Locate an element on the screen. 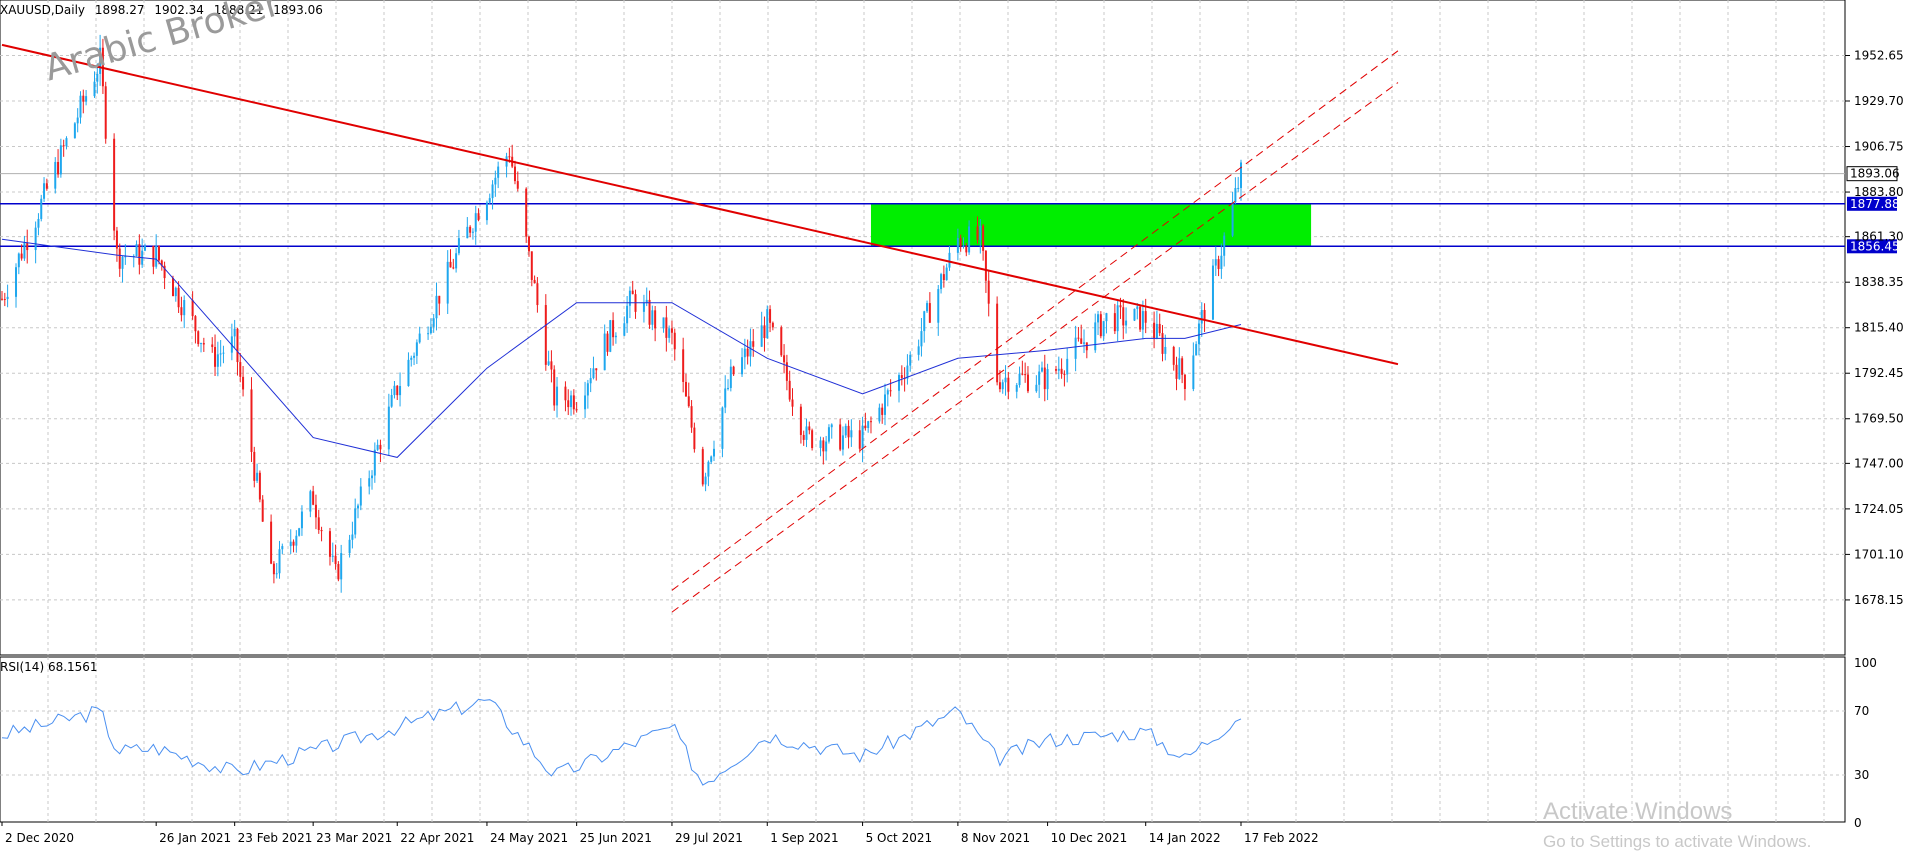  rsi-tick-label: 30 is located at coordinates (1861, 775).